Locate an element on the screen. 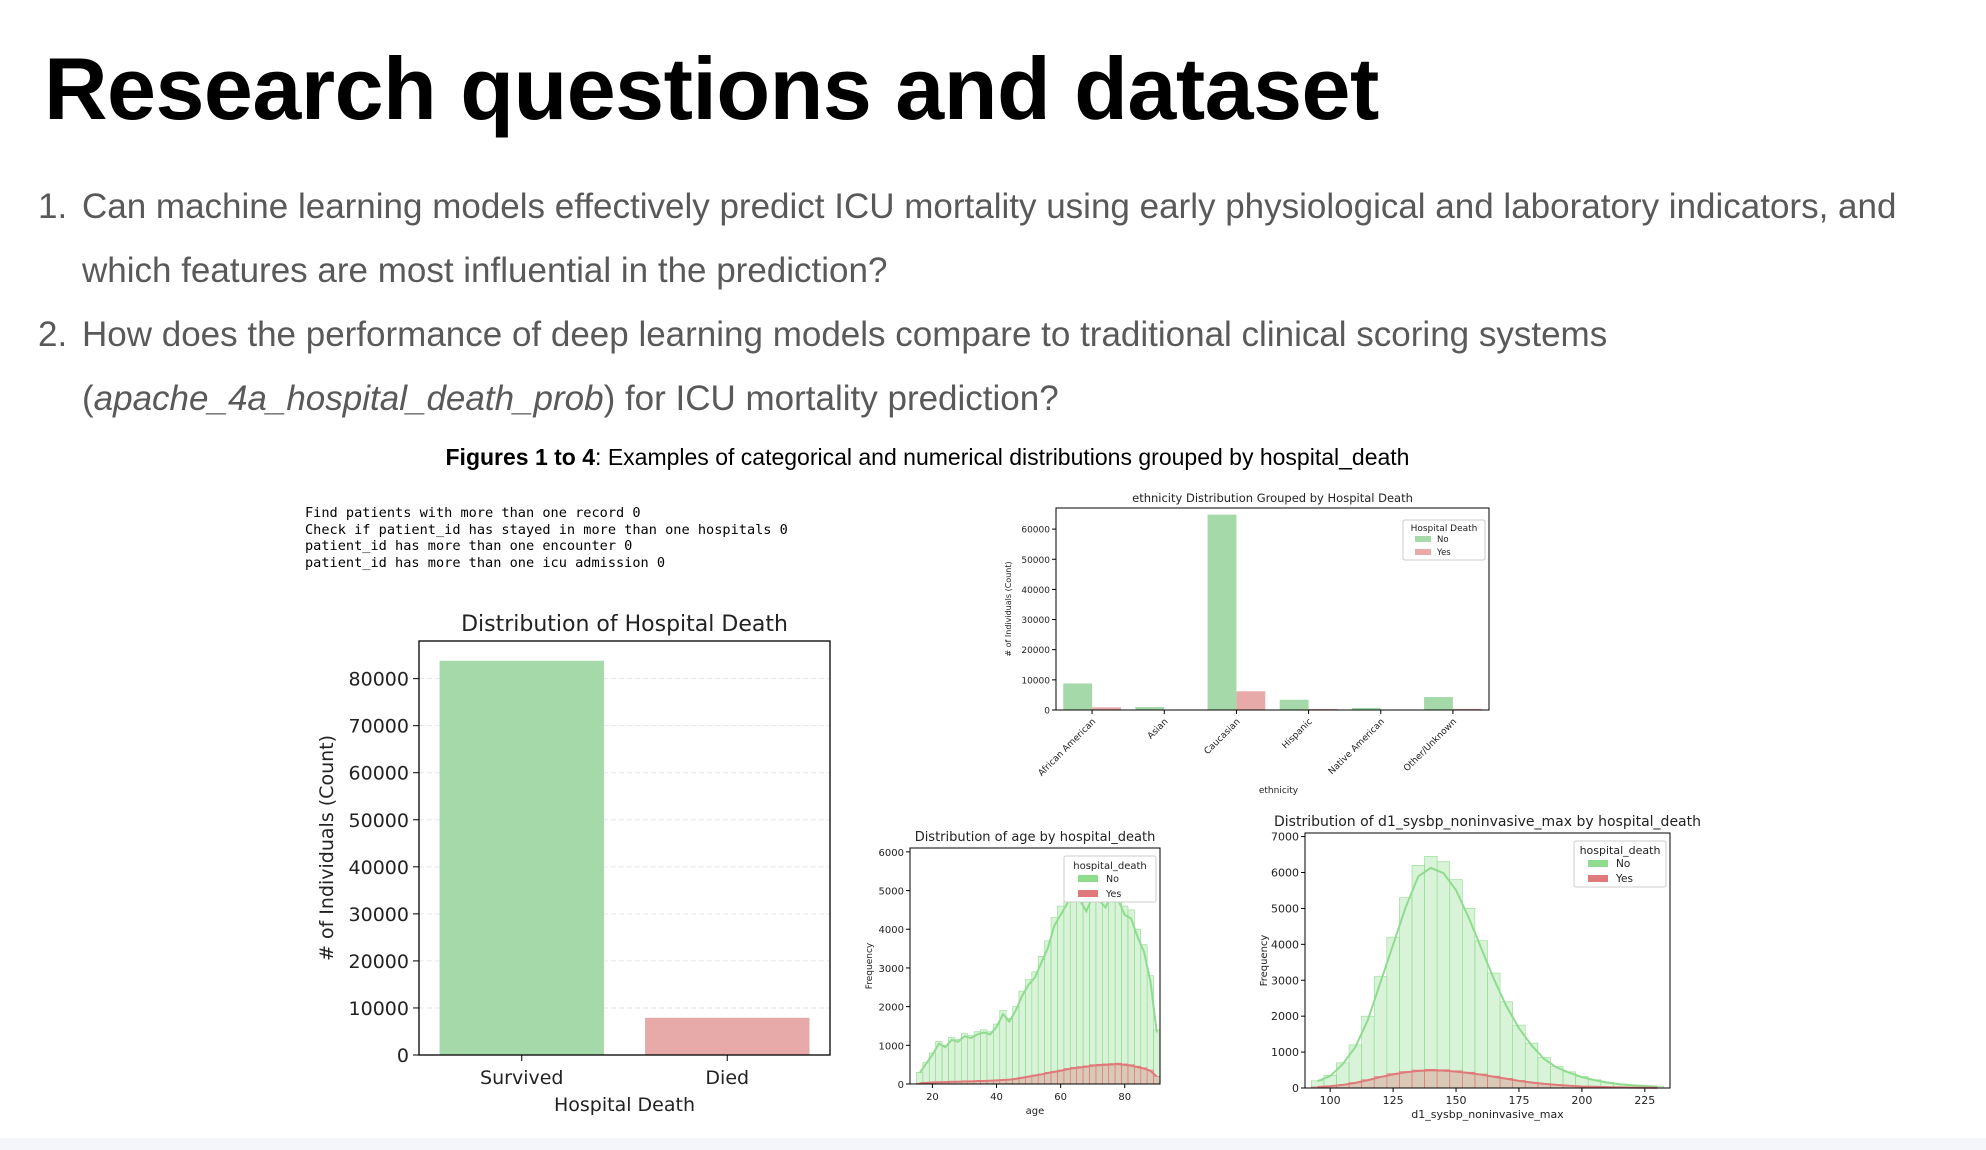 The image size is (1986, 1150). y-axis-label: # of Individuals (Count) is located at coordinates (327, 848).